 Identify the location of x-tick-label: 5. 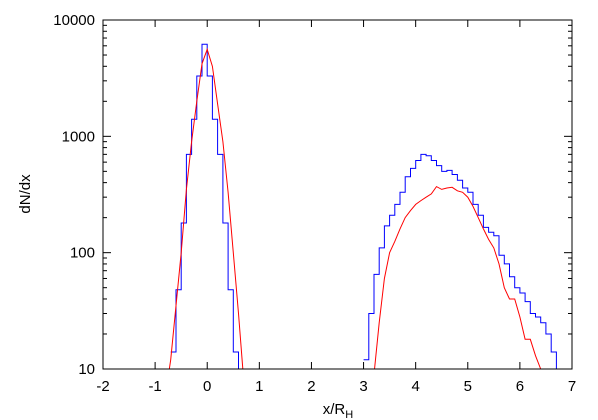
(468, 386).